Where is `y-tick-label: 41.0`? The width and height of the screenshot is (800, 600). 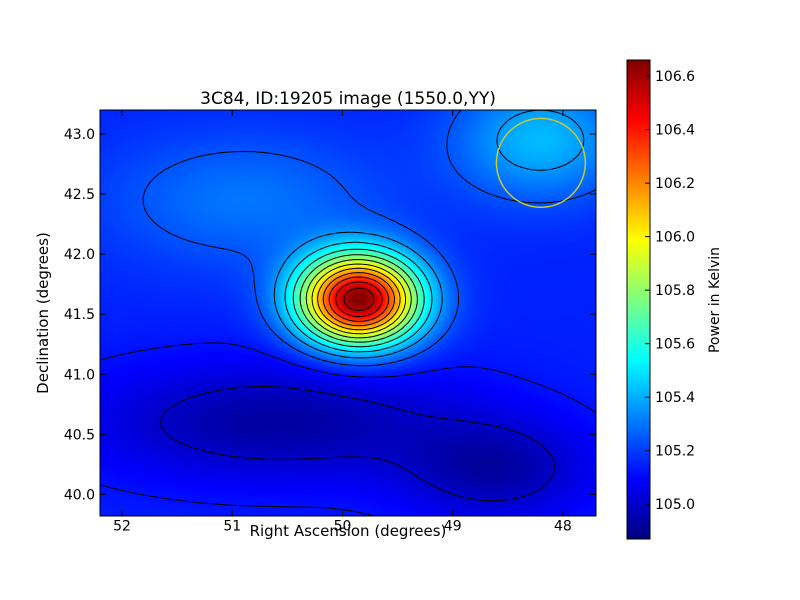
y-tick-label: 41.0 is located at coordinates (79, 375).